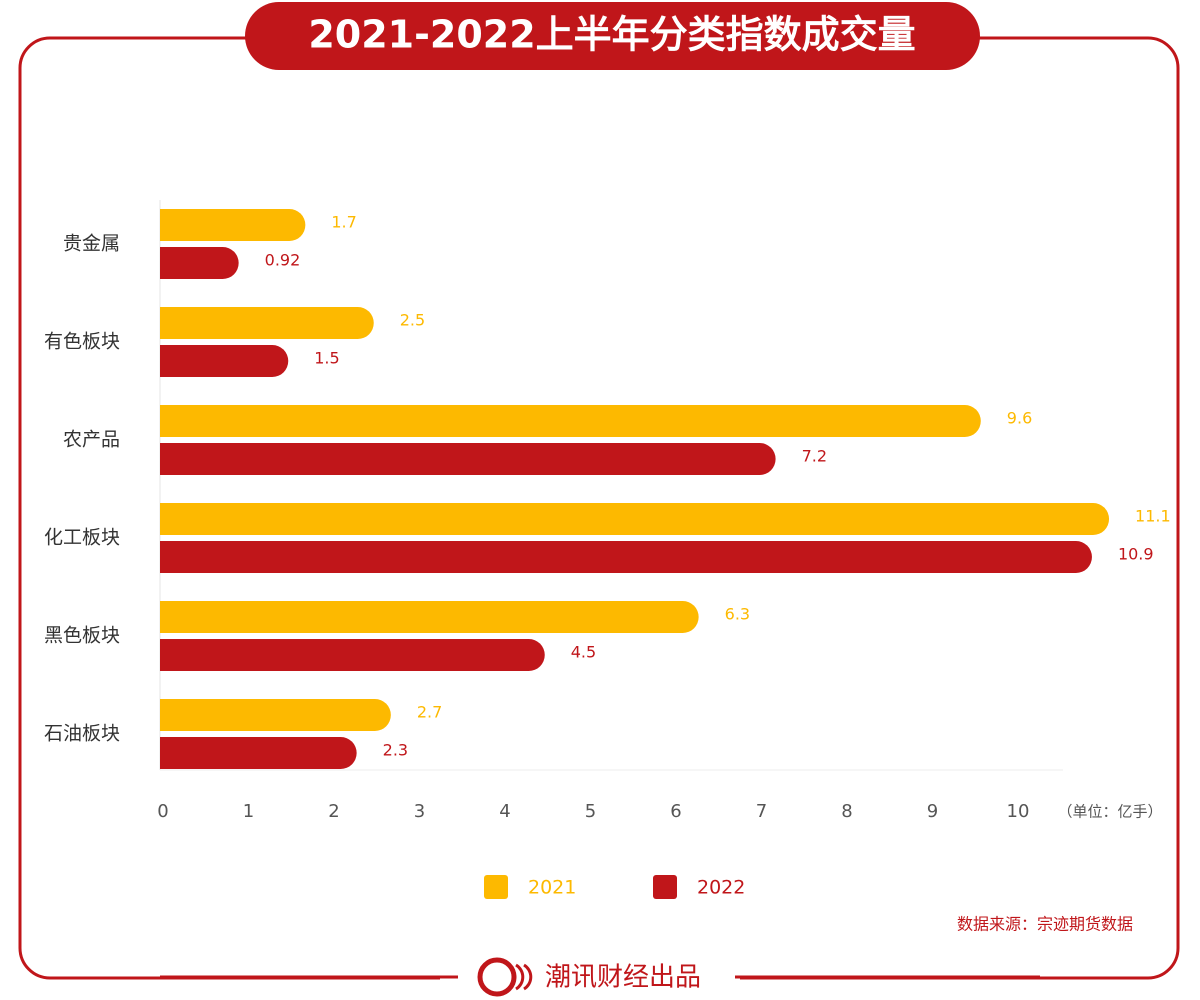 This screenshot has width=1200, height=1000. Describe the element at coordinates (675, 811) in the screenshot. I see `x-tick-label: 6` at that location.